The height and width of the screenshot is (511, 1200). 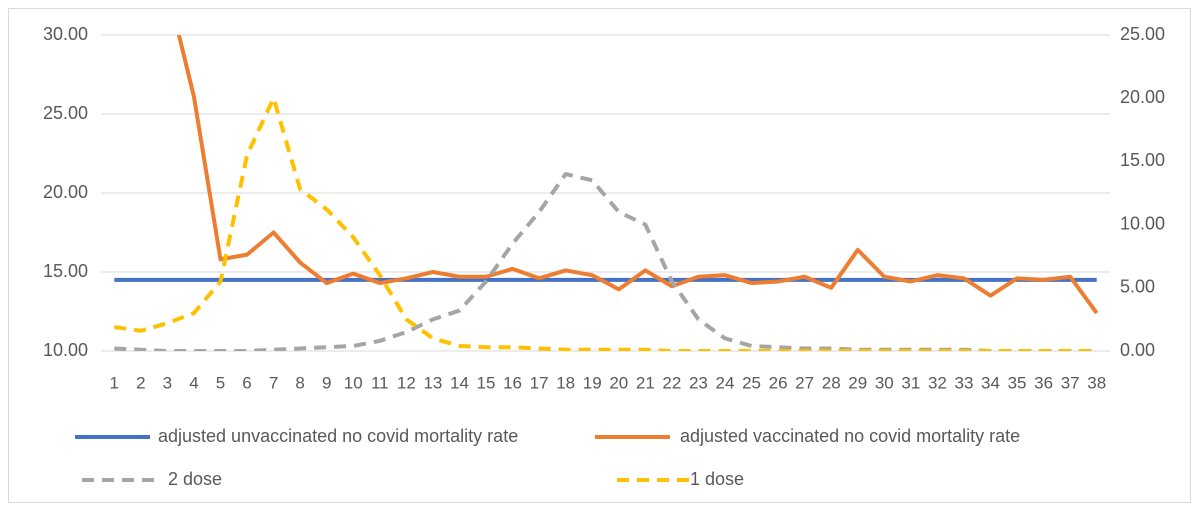 What do you see at coordinates (884, 382) in the screenshot?
I see `x-tick-label: 30` at bounding box center [884, 382].